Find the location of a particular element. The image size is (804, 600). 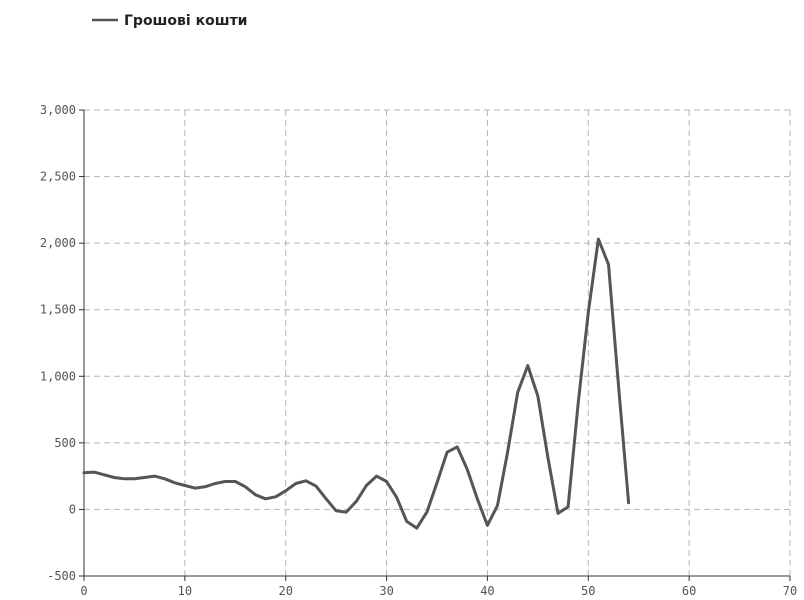

x-tick-label: 60 is located at coordinates (689, 591).